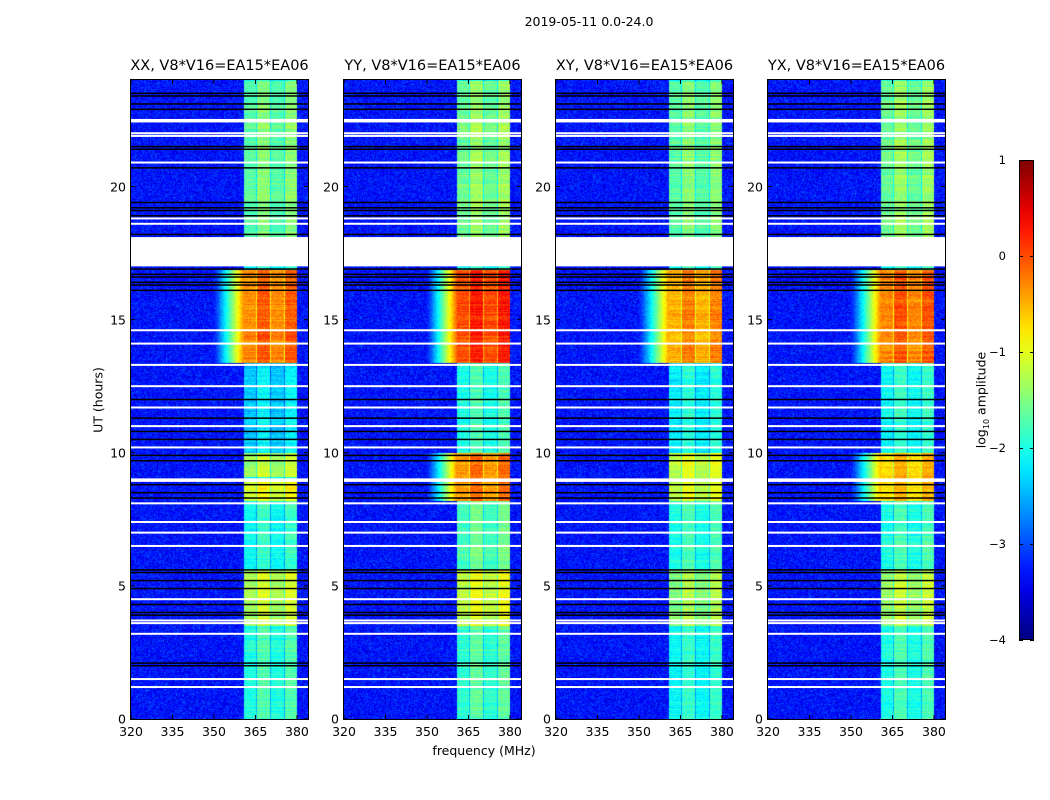 This screenshot has height=800, width=1050. What do you see at coordinates (809, 731) in the screenshot?
I see `x-tick-label: 335` at bounding box center [809, 731].